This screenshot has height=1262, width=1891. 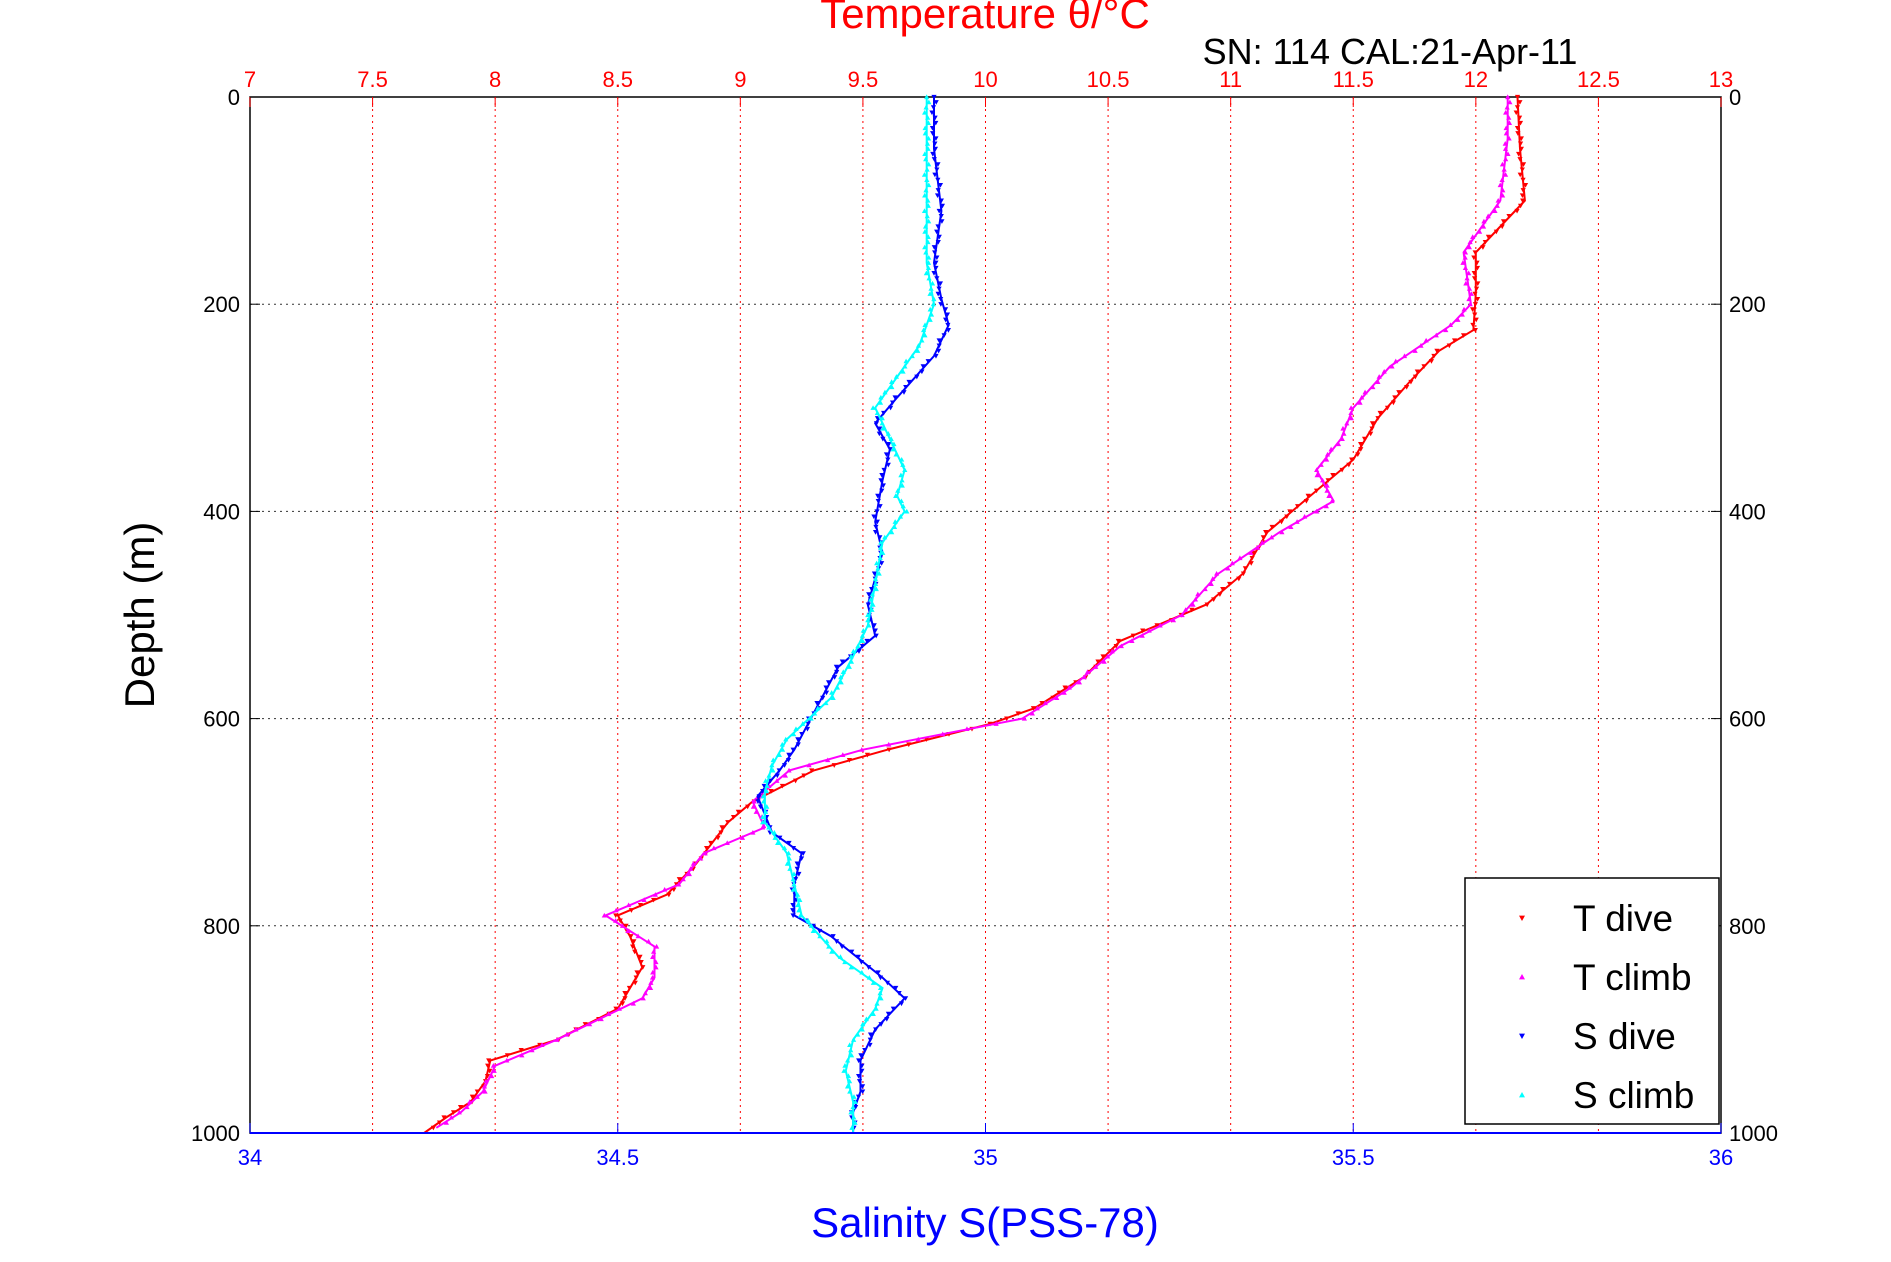 What do you see at coordinates (1623, 918) in the screenshot?
I see `legend-label: T dive` at bounding box center [1623, 918].